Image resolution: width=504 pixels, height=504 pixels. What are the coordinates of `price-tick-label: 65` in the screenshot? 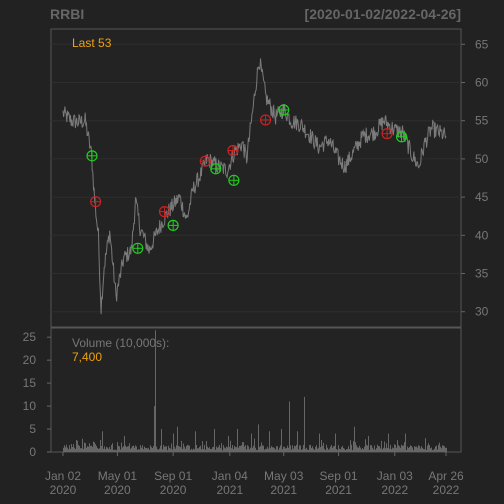 It's located at (482, 44).